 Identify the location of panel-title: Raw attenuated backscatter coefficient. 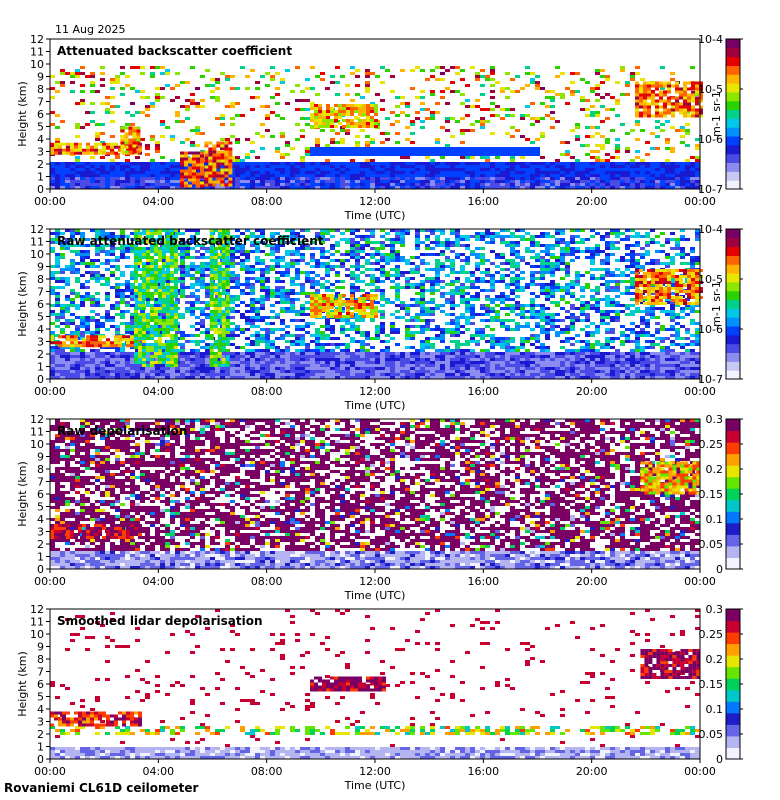
(190, 241).